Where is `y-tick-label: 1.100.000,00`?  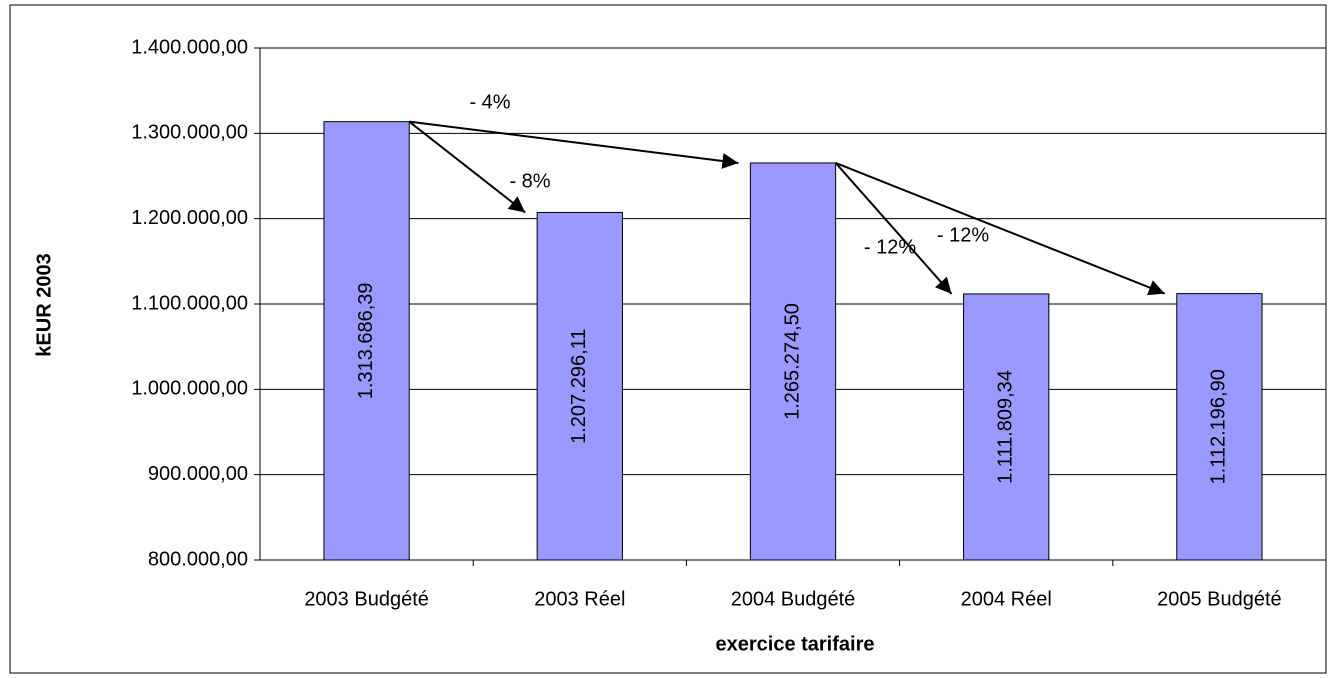 y-tick-label: 1.100.000,00 is located at coordinates (189, 303).